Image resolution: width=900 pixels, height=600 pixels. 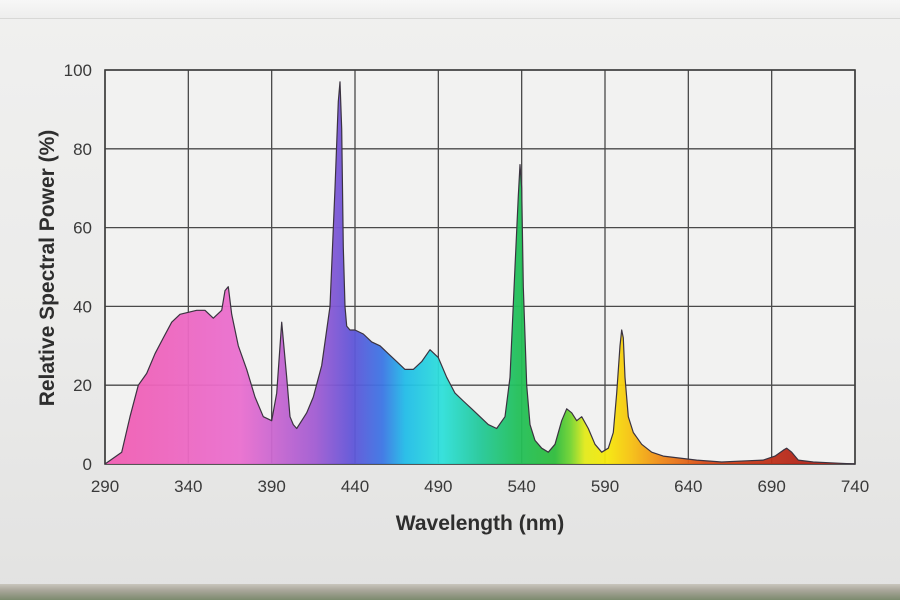 I want to click on x-tick-label: 540, so click(x=521, y=486).